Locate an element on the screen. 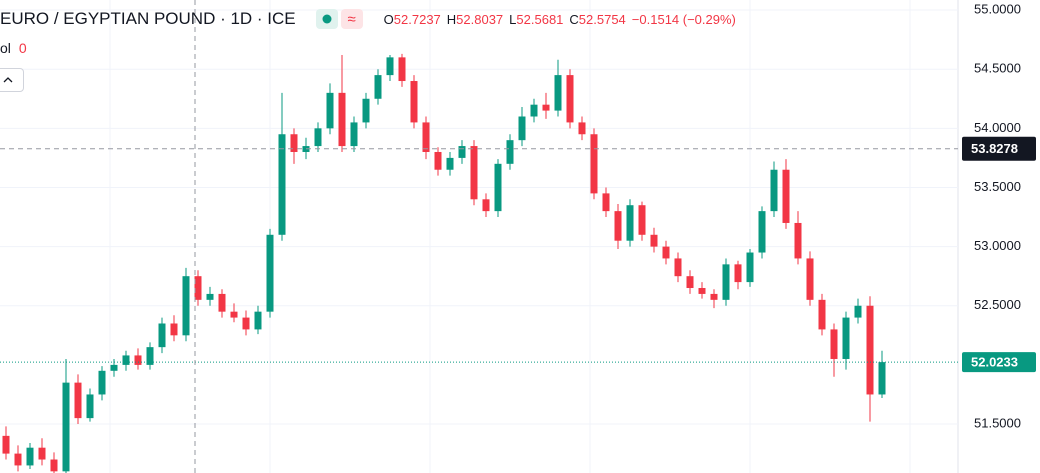 The image size is (1040, 473). legend-value: 52.5754 is located at coordinates (602, 19).